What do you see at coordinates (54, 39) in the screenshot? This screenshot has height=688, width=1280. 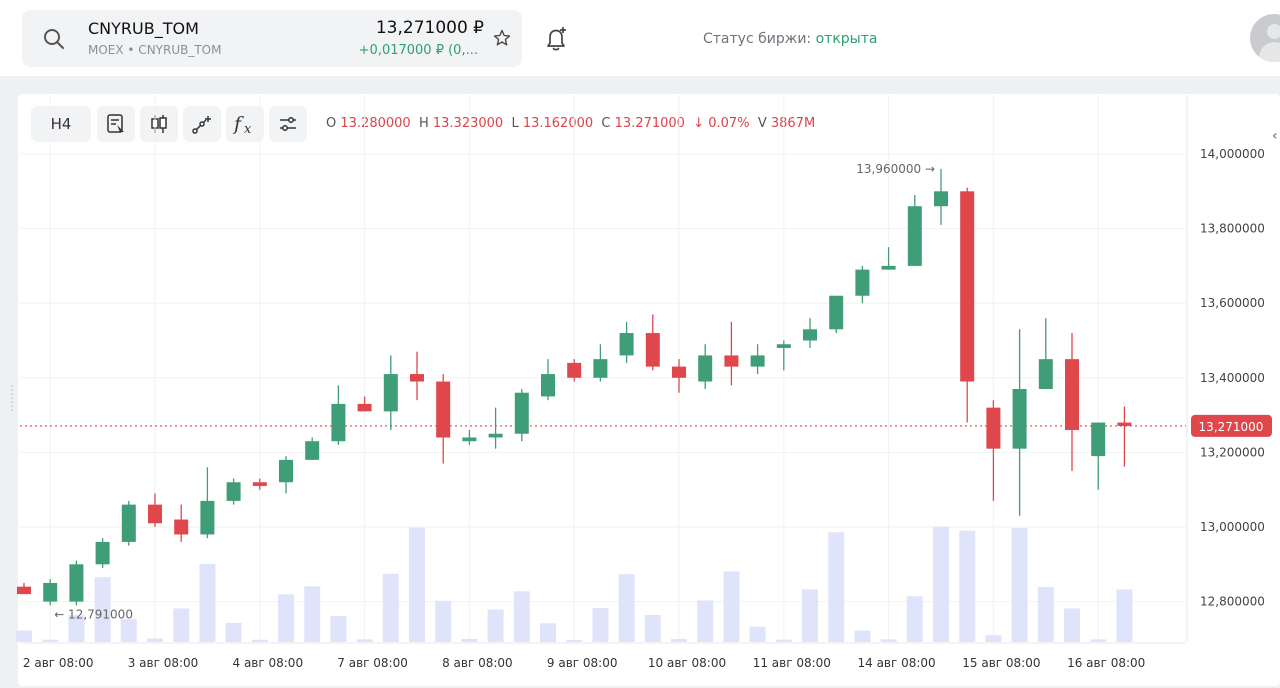 I see `search-icon` at bounding box center [54, 39].